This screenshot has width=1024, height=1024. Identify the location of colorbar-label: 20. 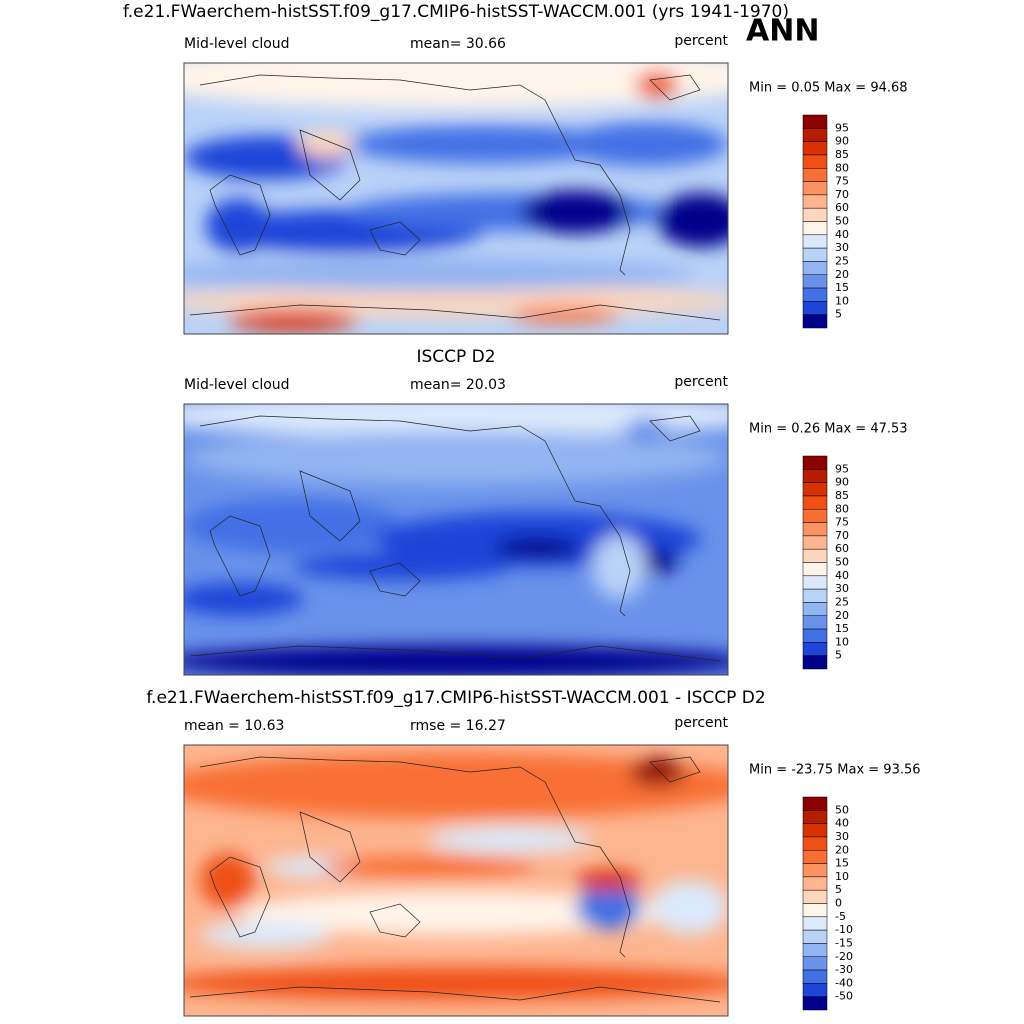
(842, 849).